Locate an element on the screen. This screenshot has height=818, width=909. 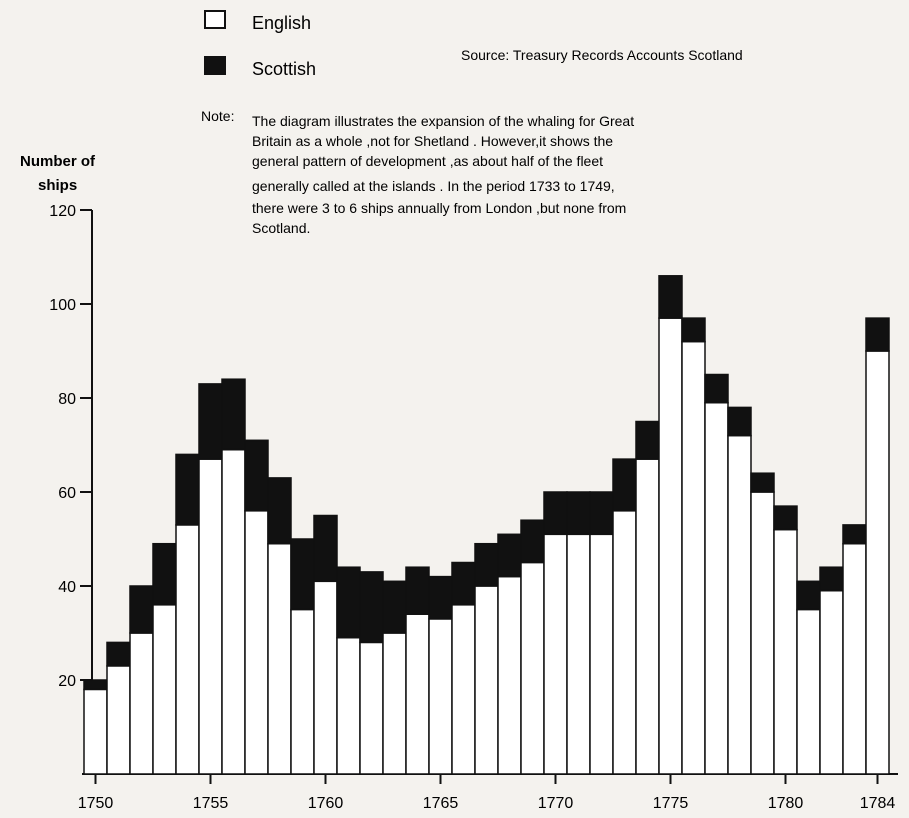
x-tick-label: 1760 is located at coordinates (326, 803).